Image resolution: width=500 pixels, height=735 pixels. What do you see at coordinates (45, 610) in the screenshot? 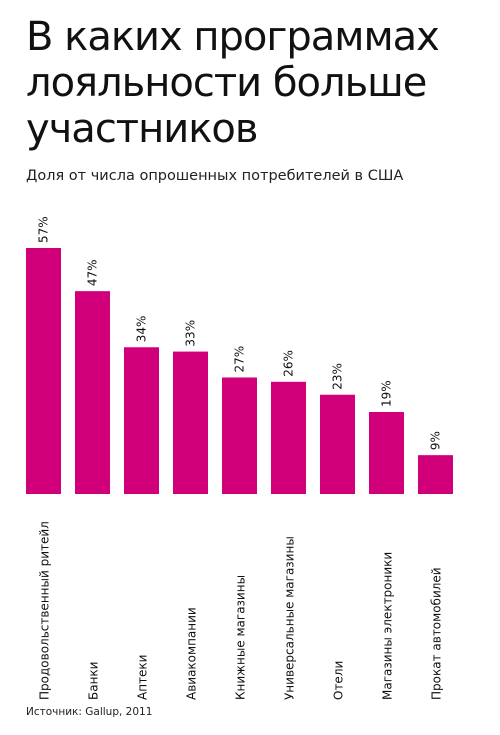
I see `category-label-1: Продовольственный ритейл` at bounding box center [45, 610].